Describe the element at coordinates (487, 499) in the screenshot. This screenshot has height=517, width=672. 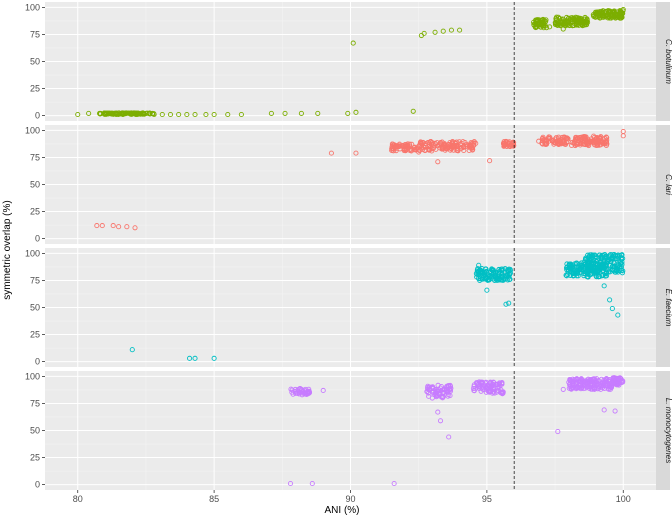
I see `x-tick-label: 95` at that location.